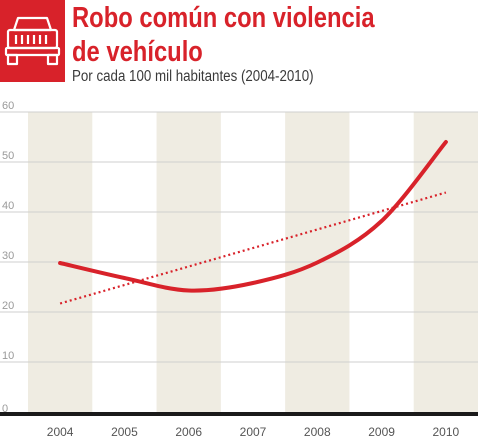 This screenshot has width=480, height=439. Describe the element at coordinates (223, 18) in the screenshot. I see `chart-title-line-1: Robo común con violencia` at that location.